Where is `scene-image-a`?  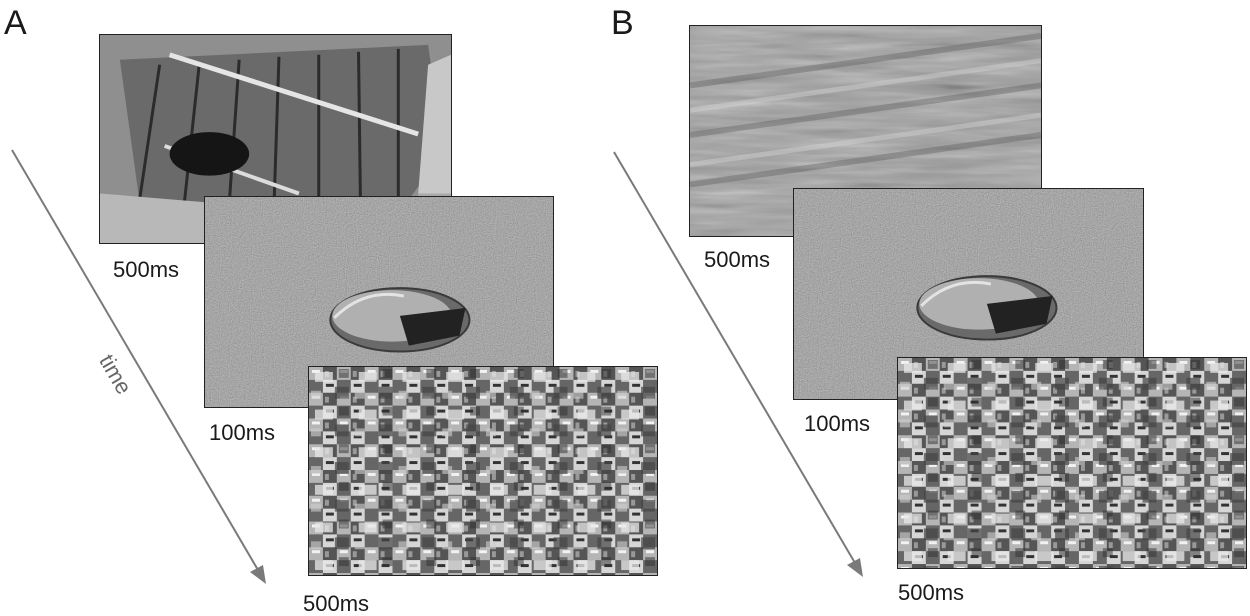
scene-image-a is located at coordinates (275, 139).